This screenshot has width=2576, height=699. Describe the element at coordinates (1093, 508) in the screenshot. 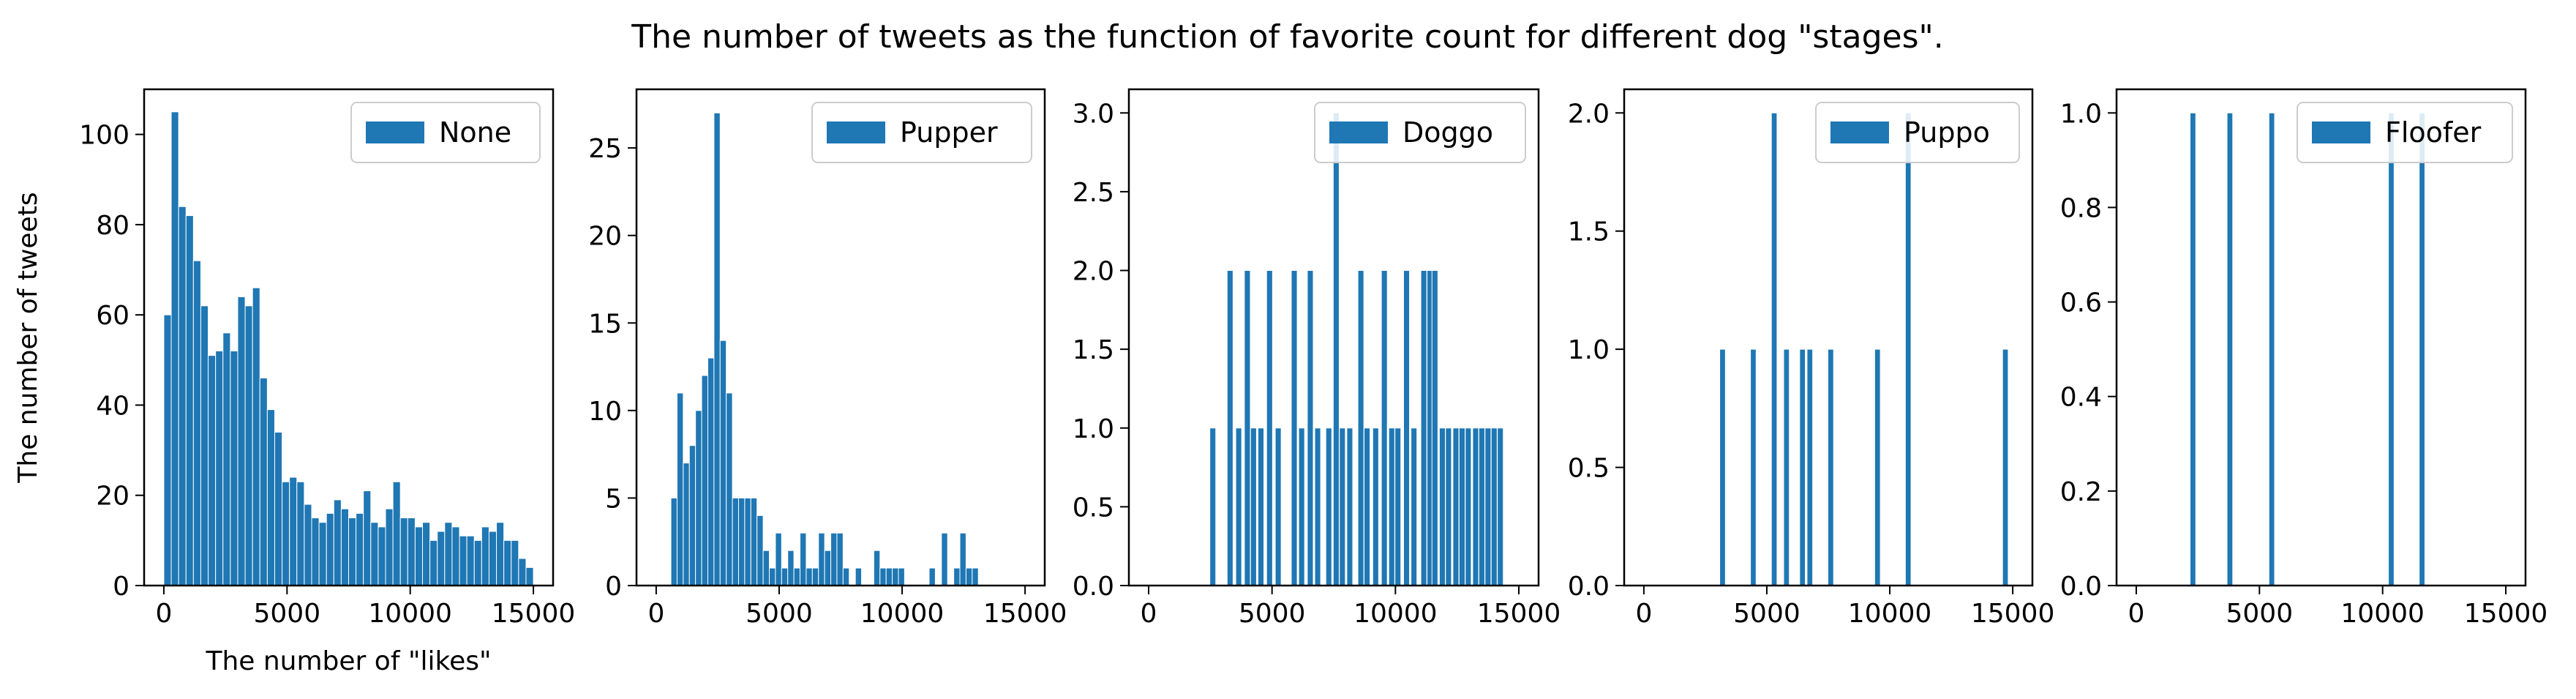

I see `y-tick-label: 0.5` at that location.